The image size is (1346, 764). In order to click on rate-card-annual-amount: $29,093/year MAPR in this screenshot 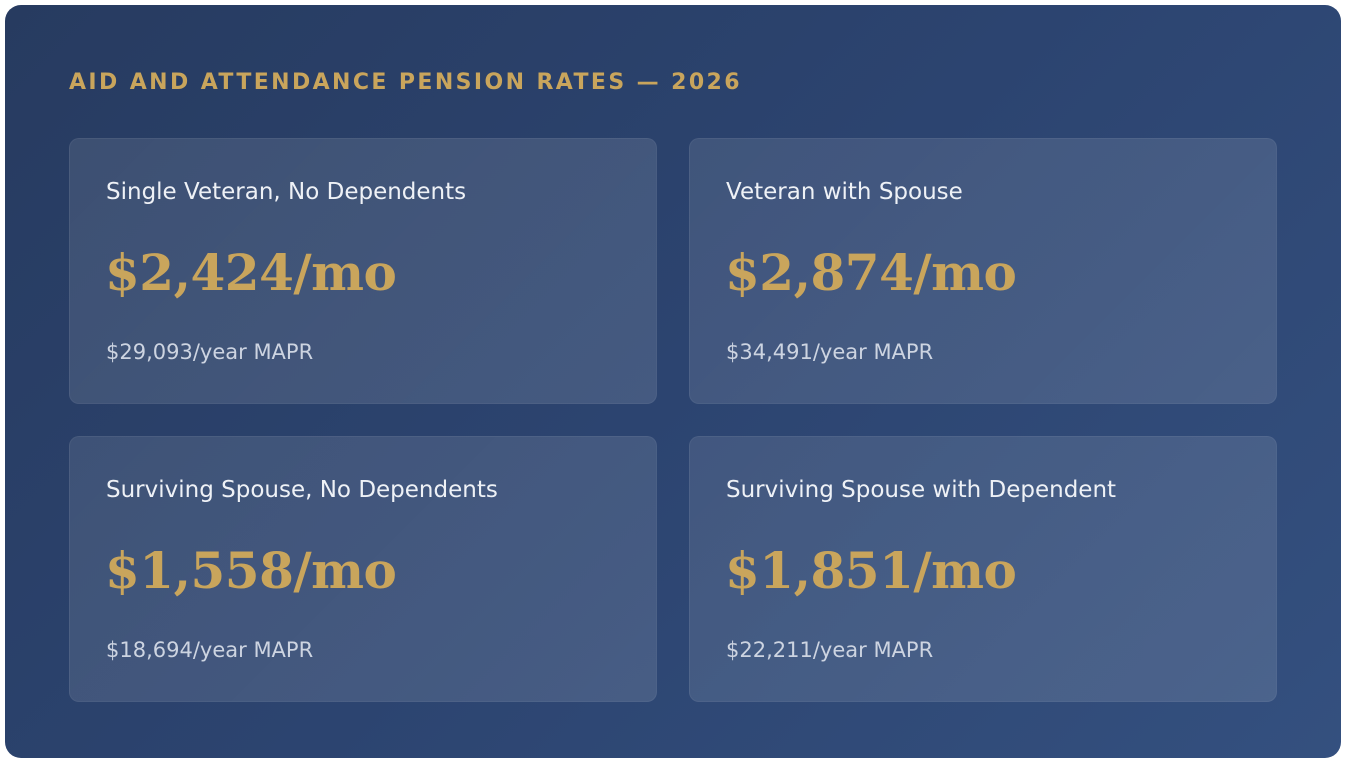, I will do `click(210, 352)`.